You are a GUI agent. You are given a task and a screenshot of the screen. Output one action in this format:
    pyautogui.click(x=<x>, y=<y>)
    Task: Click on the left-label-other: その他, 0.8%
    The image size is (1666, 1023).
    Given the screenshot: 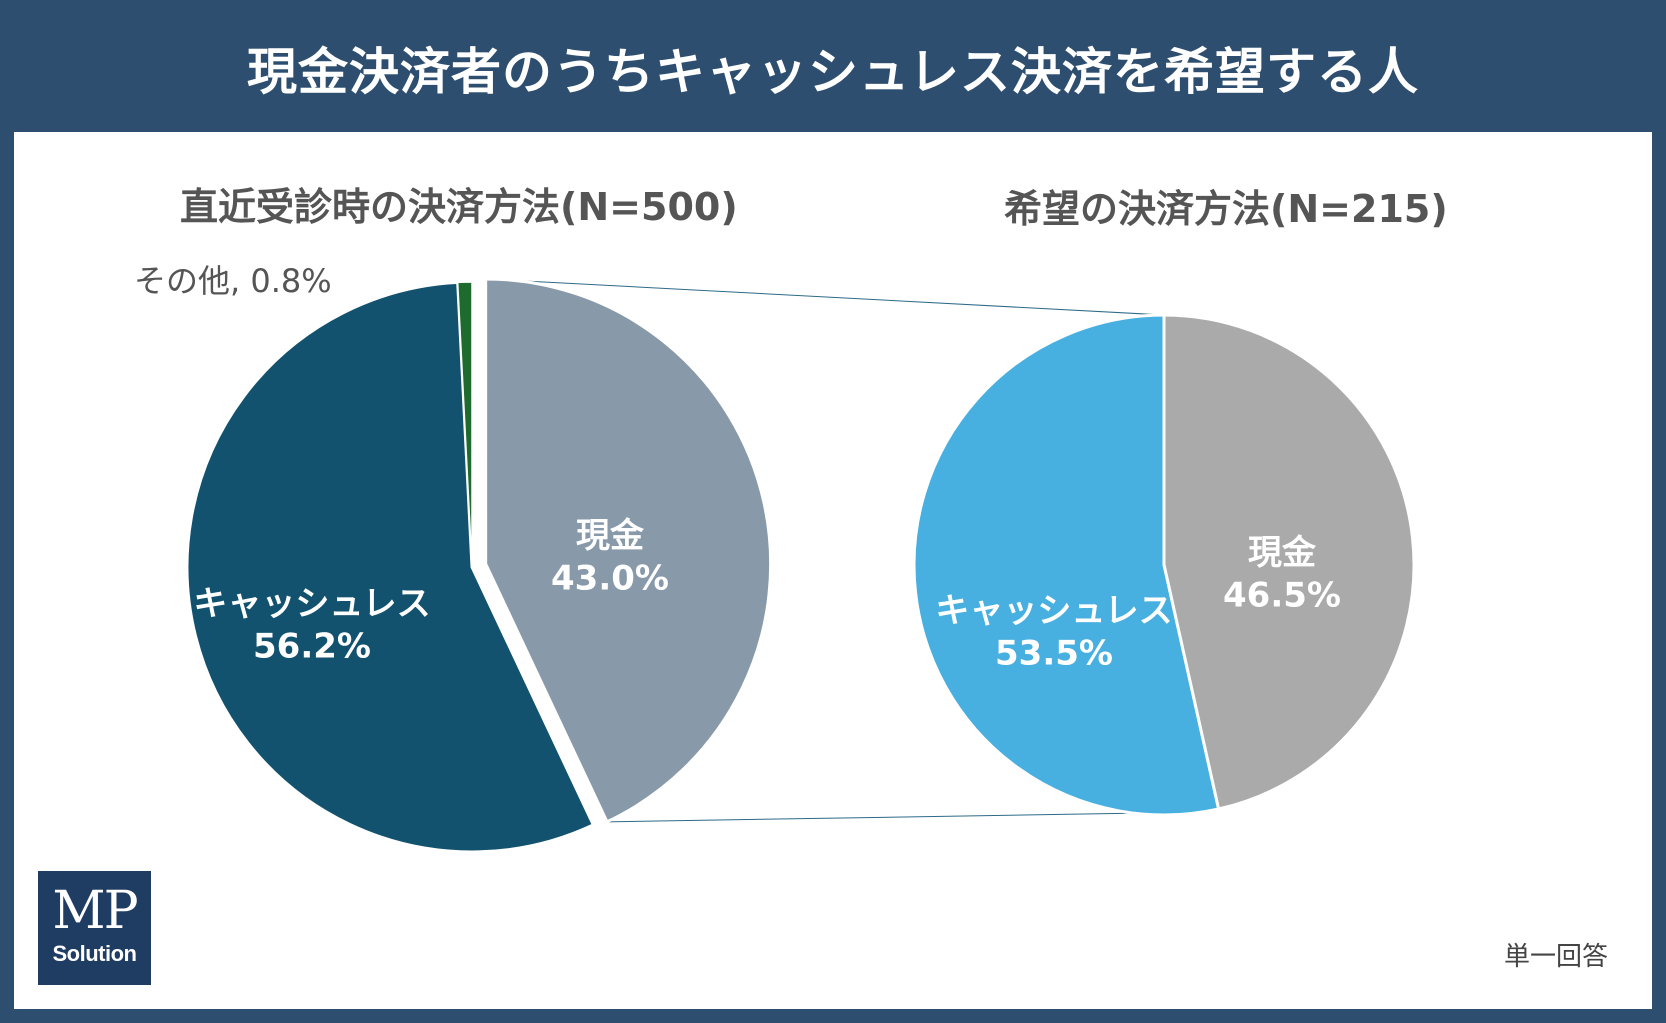 What is the action you would take?
    pyautogui.click(x=233, y=281)
    